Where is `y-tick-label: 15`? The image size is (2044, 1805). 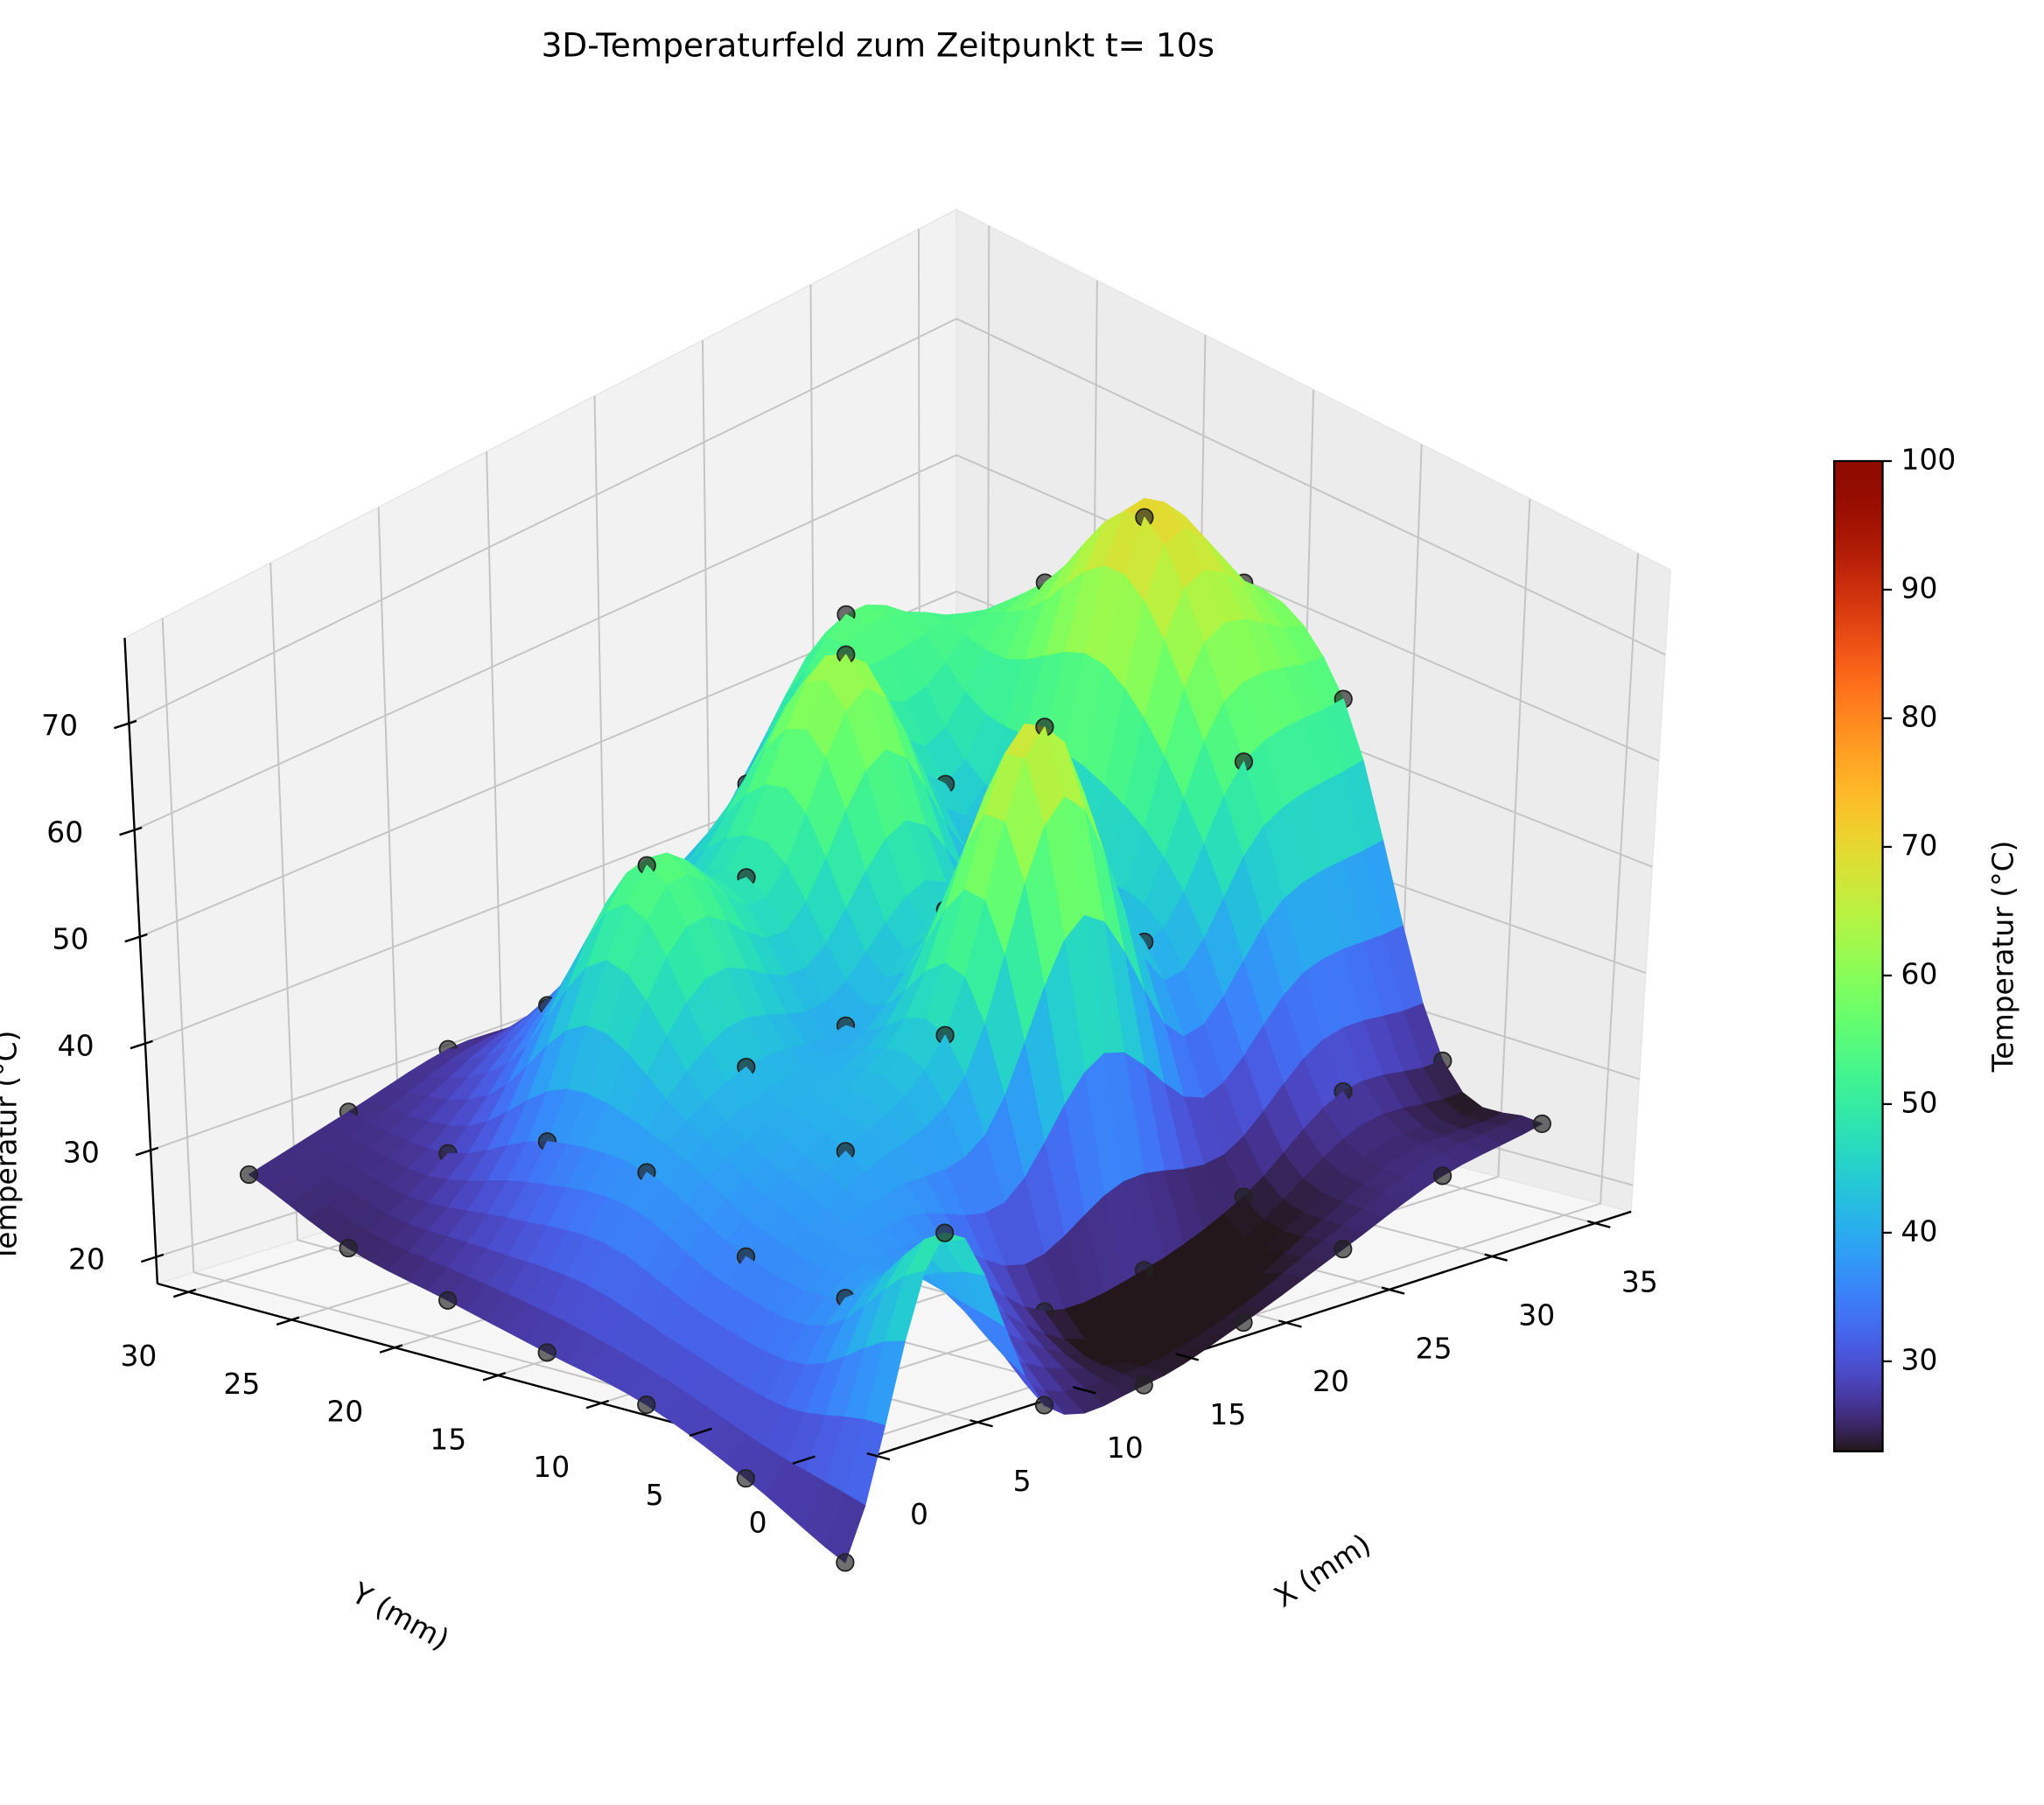 y-tick-label: 15 is located at coordinates (448, 1439).